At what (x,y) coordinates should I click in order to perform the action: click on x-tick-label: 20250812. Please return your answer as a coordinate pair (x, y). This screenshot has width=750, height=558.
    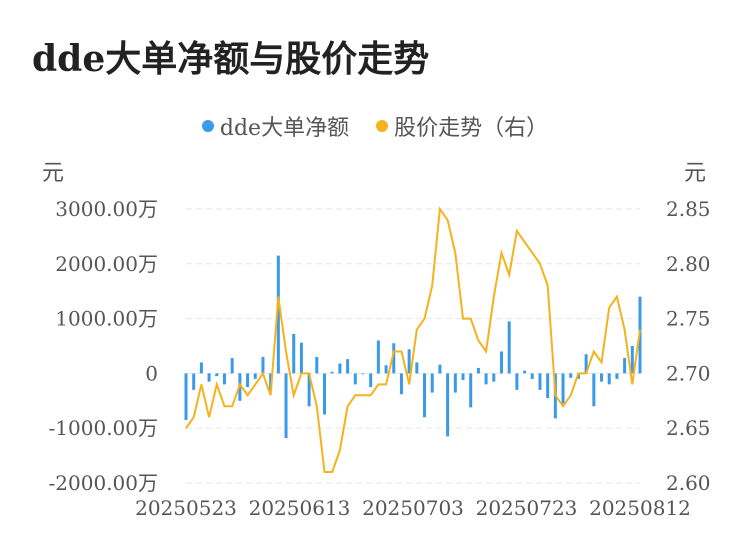
    Looking at the image, I should click on (640, 508).